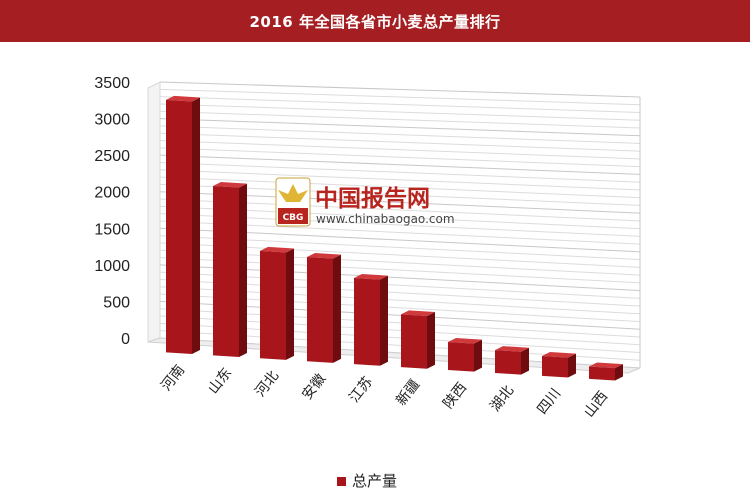 The height and width of the screenshot is (500, 750). I want to click on y-tick-label: 3500, so click(112, 83).